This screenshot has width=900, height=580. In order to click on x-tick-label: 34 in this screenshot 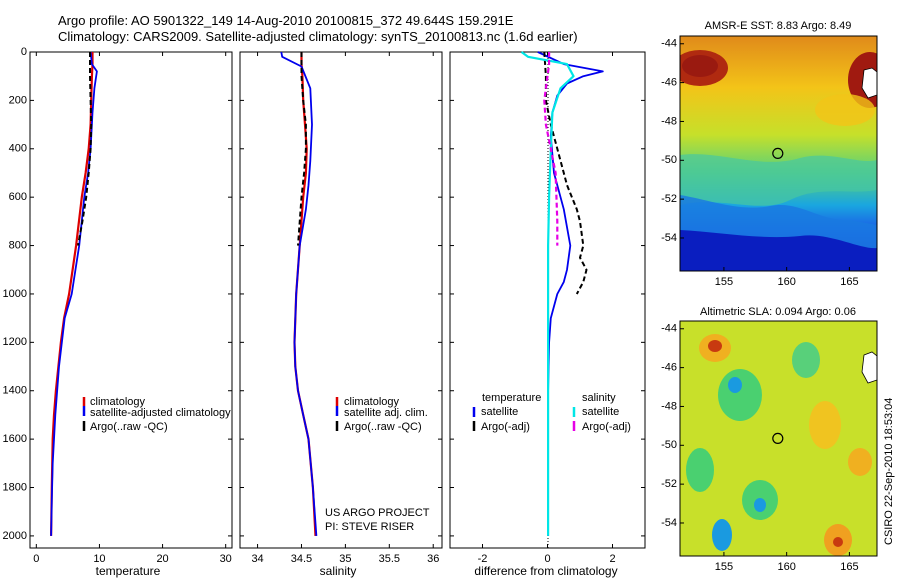, I will do `click(257, 559)`.